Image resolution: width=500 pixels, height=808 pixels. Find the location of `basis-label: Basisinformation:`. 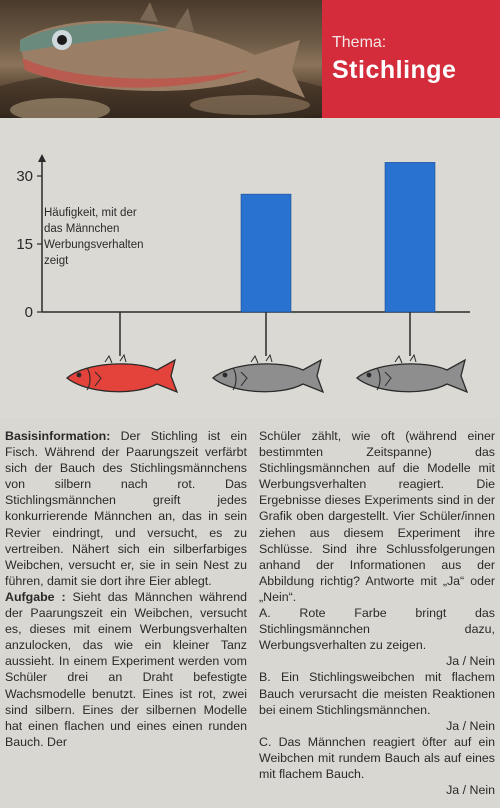

basis-label: Basisinformation: is located at coordinates (58, 436).